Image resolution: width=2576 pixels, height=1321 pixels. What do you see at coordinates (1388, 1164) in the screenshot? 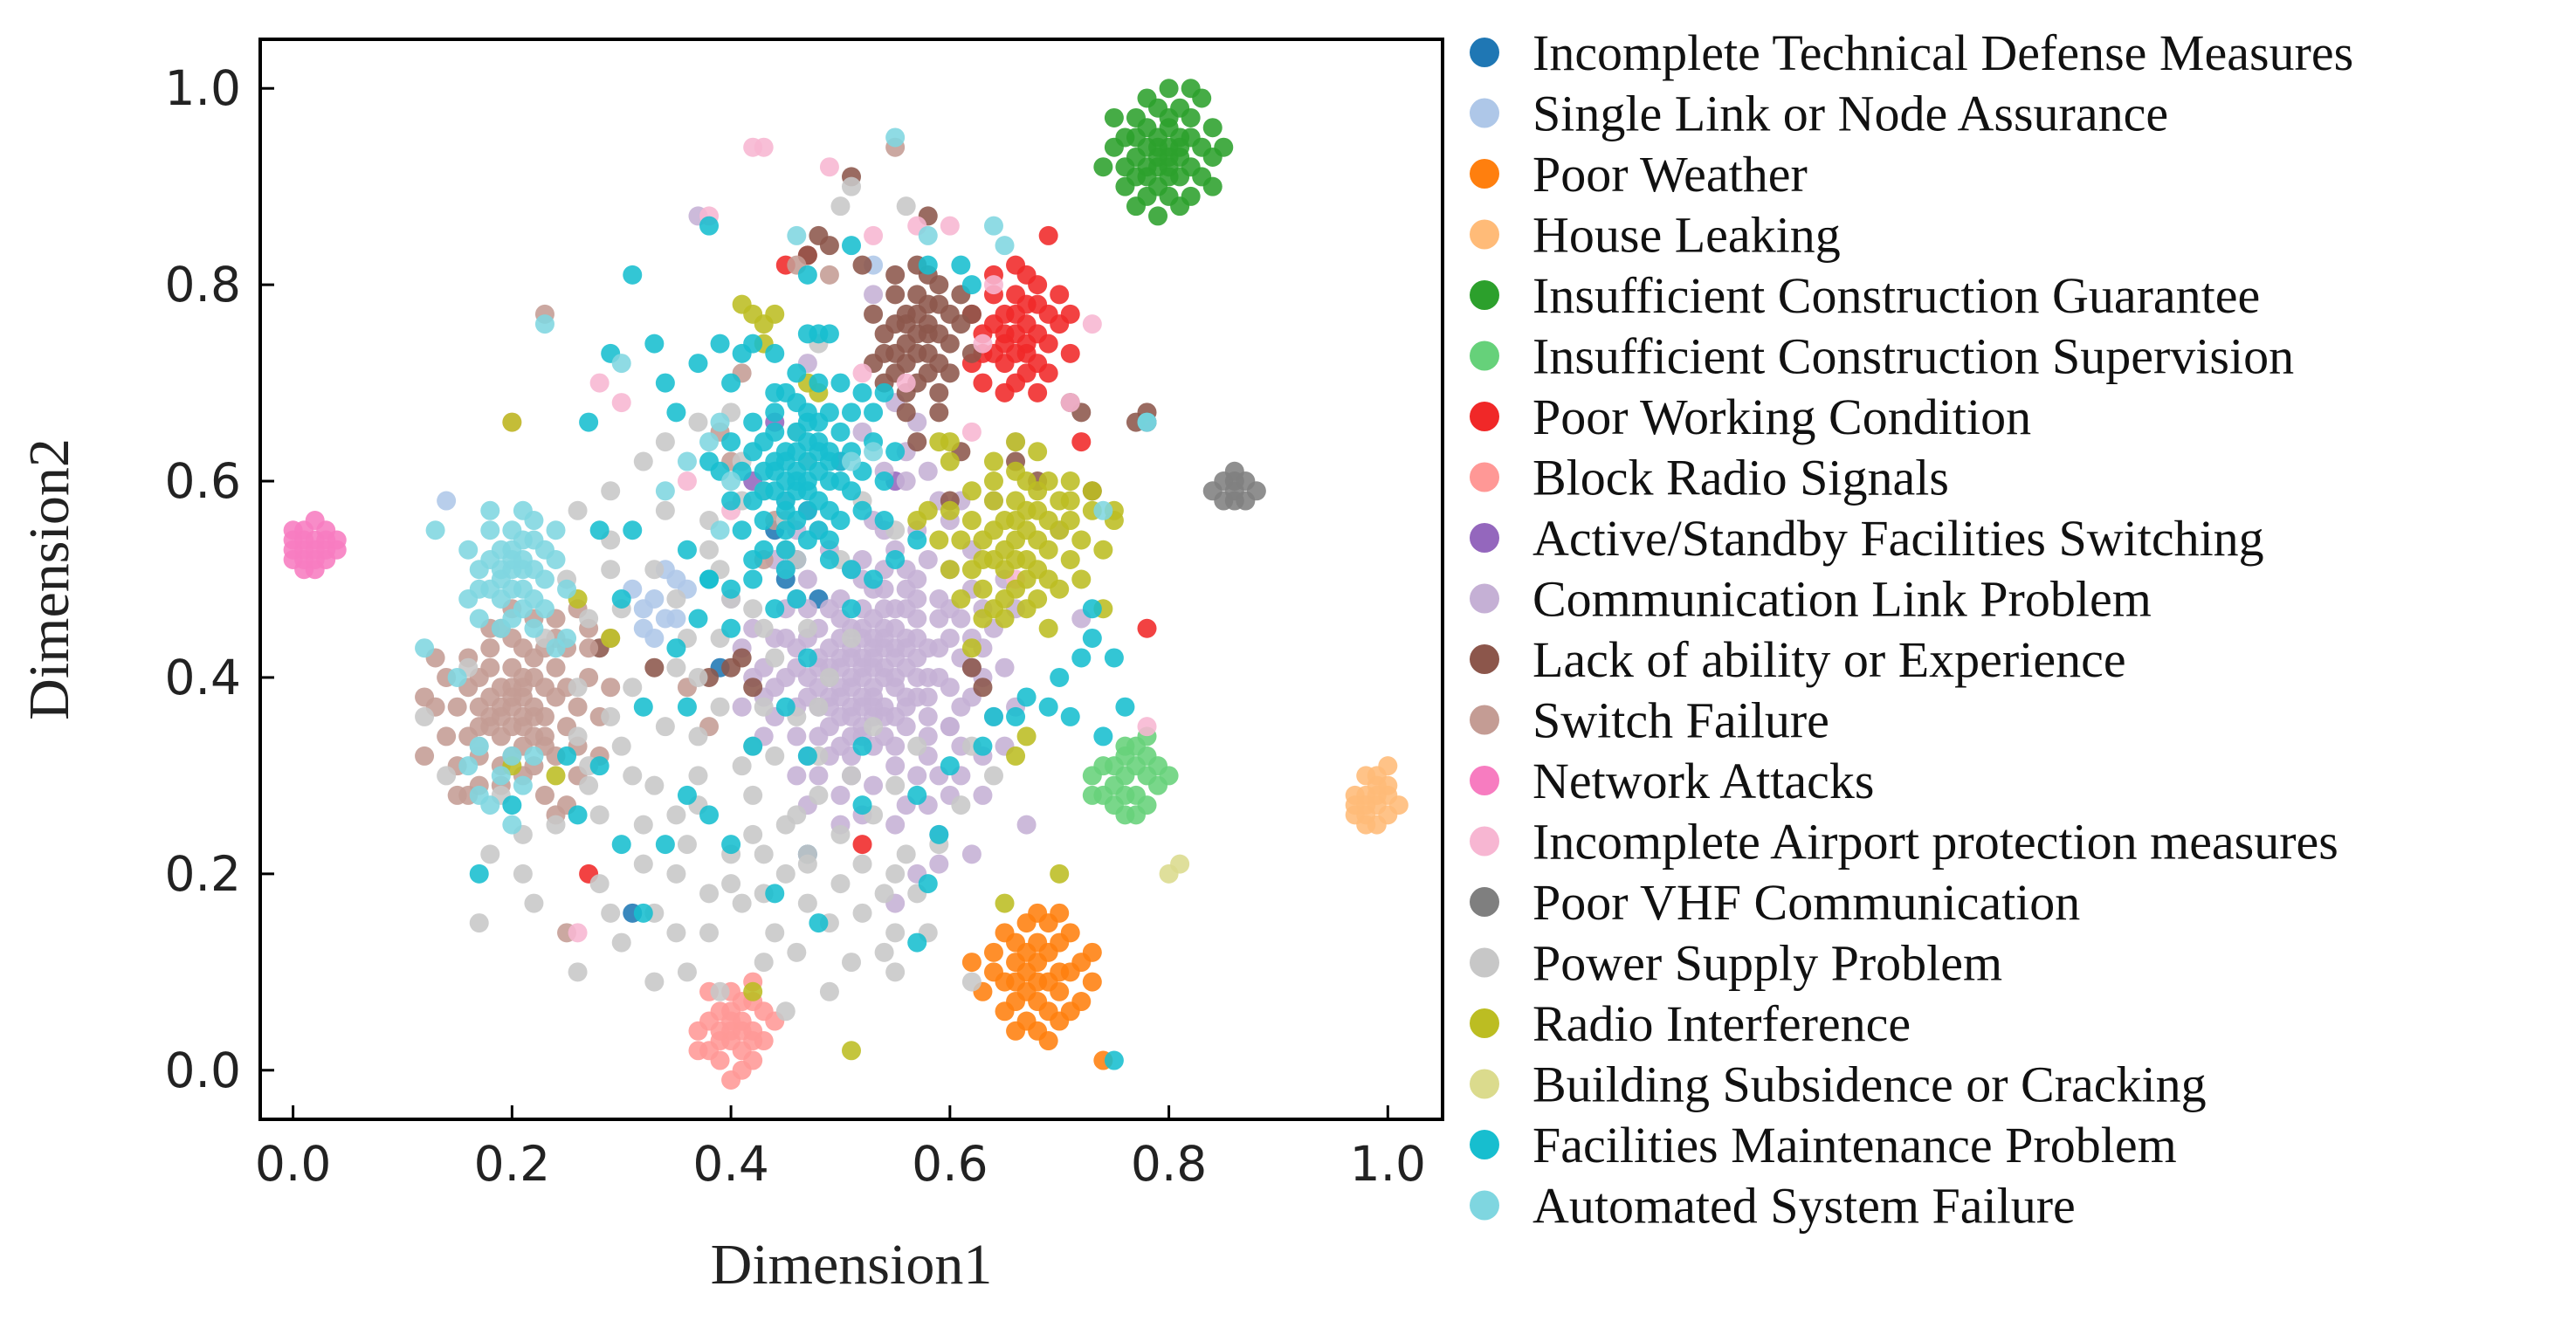
I see `x-tick-label: 1.0` at bounding box center [1388, 1164].